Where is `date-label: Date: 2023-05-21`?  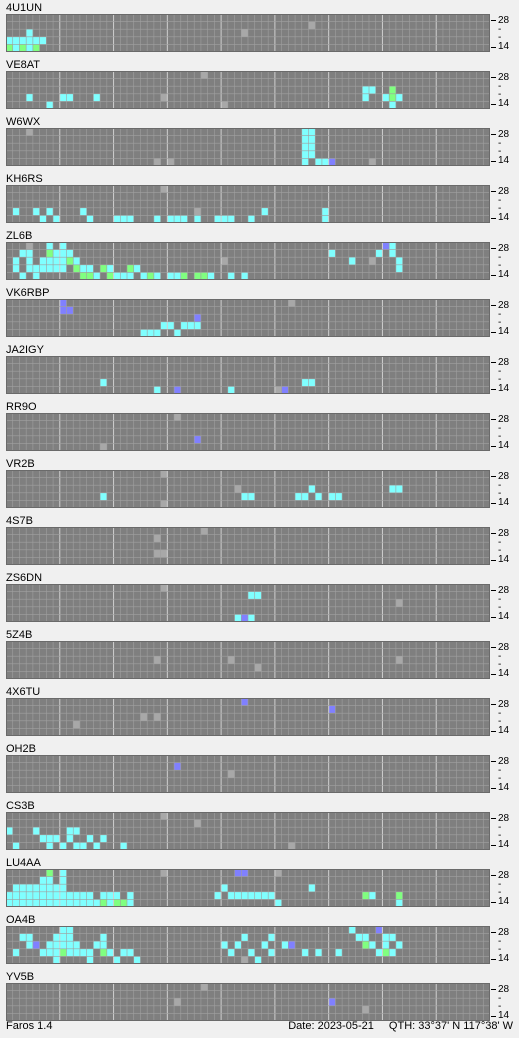 date-label: Date: 2023-05-21 is located at coordinates (331, 1026).